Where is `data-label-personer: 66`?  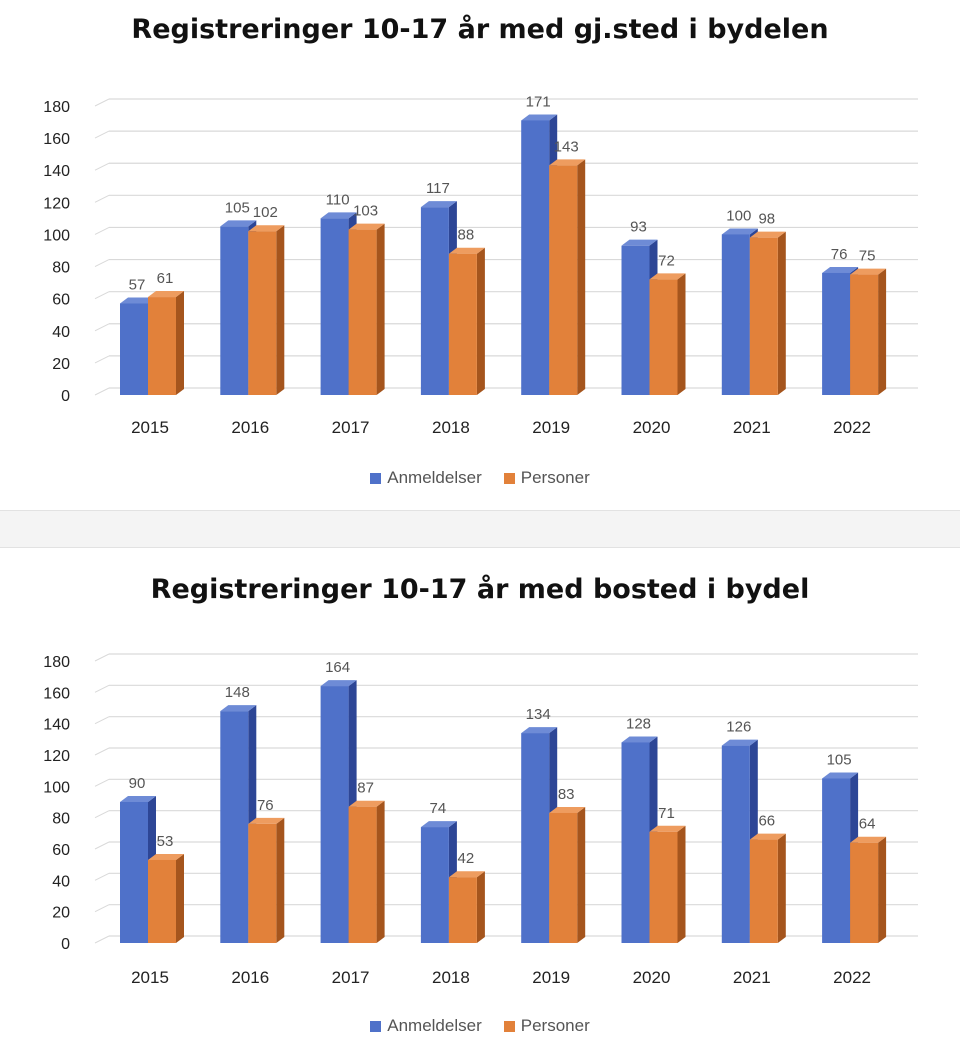 data-label-personer: 66 is located at coordinates (766, 821).